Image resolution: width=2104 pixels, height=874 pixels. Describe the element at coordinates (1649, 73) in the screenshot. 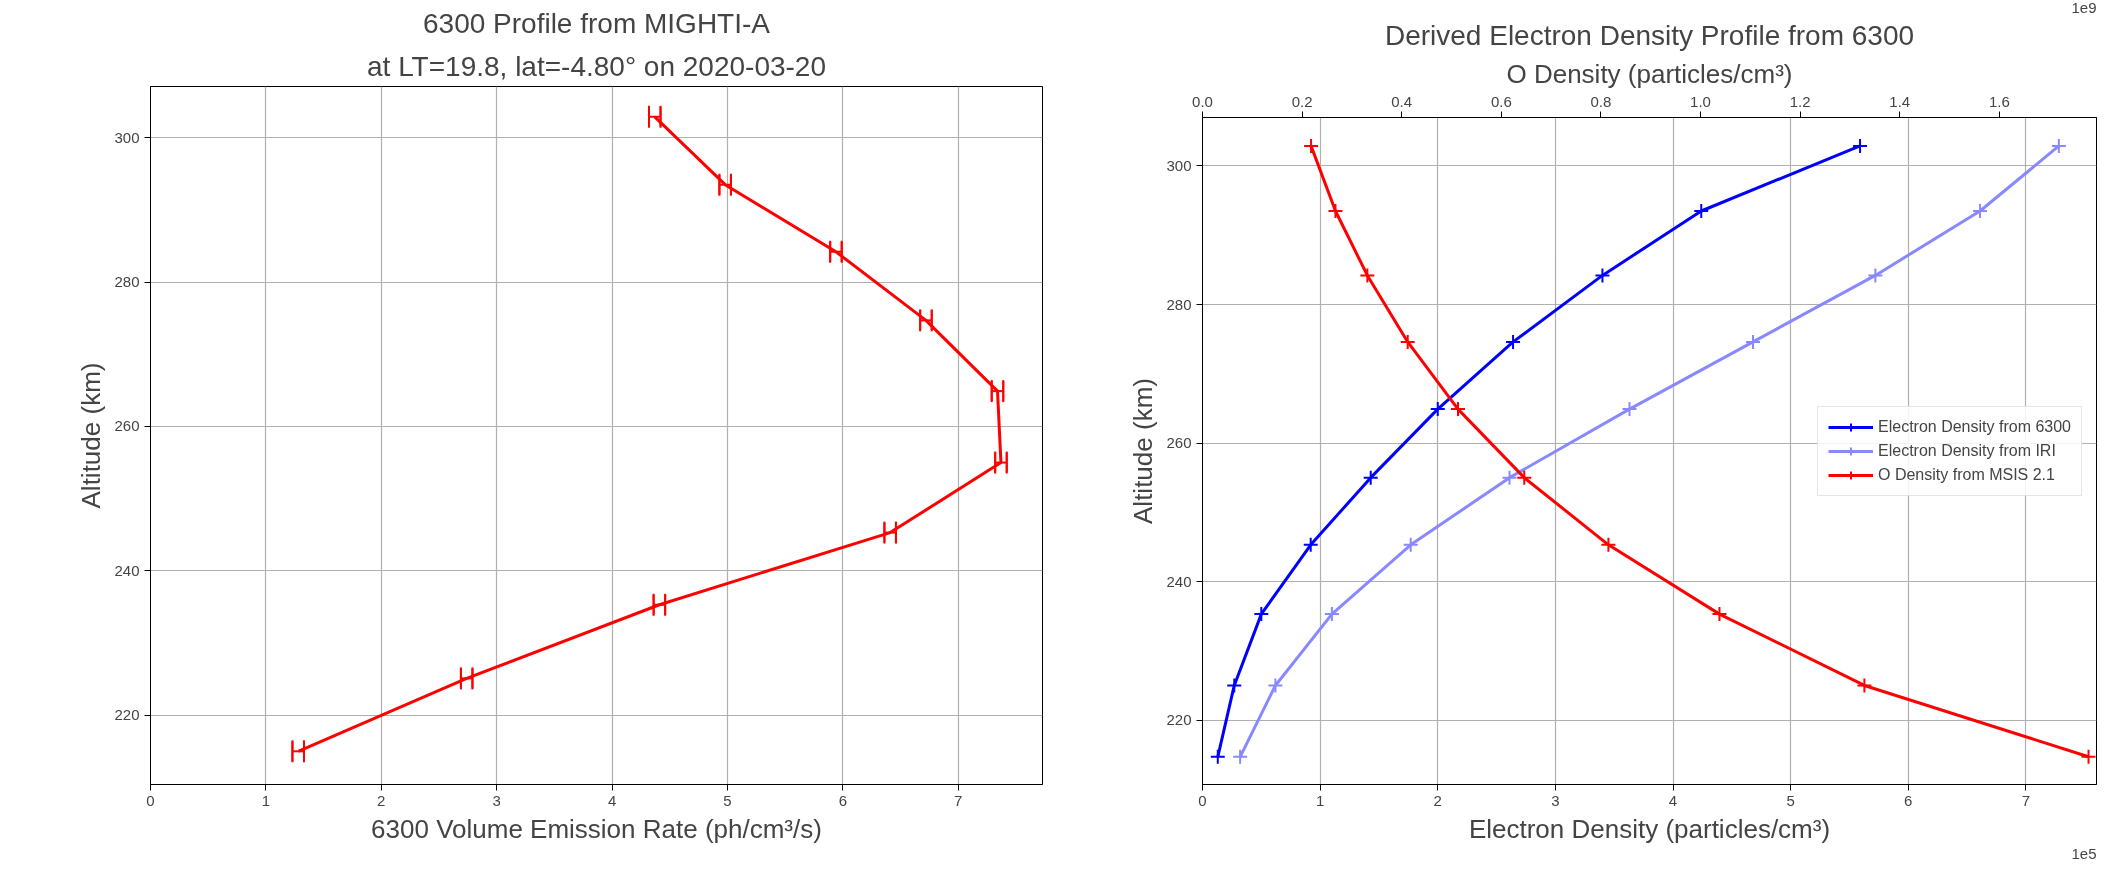

I see `x2-axis-title: O Density (particles/cm³)` at that location.